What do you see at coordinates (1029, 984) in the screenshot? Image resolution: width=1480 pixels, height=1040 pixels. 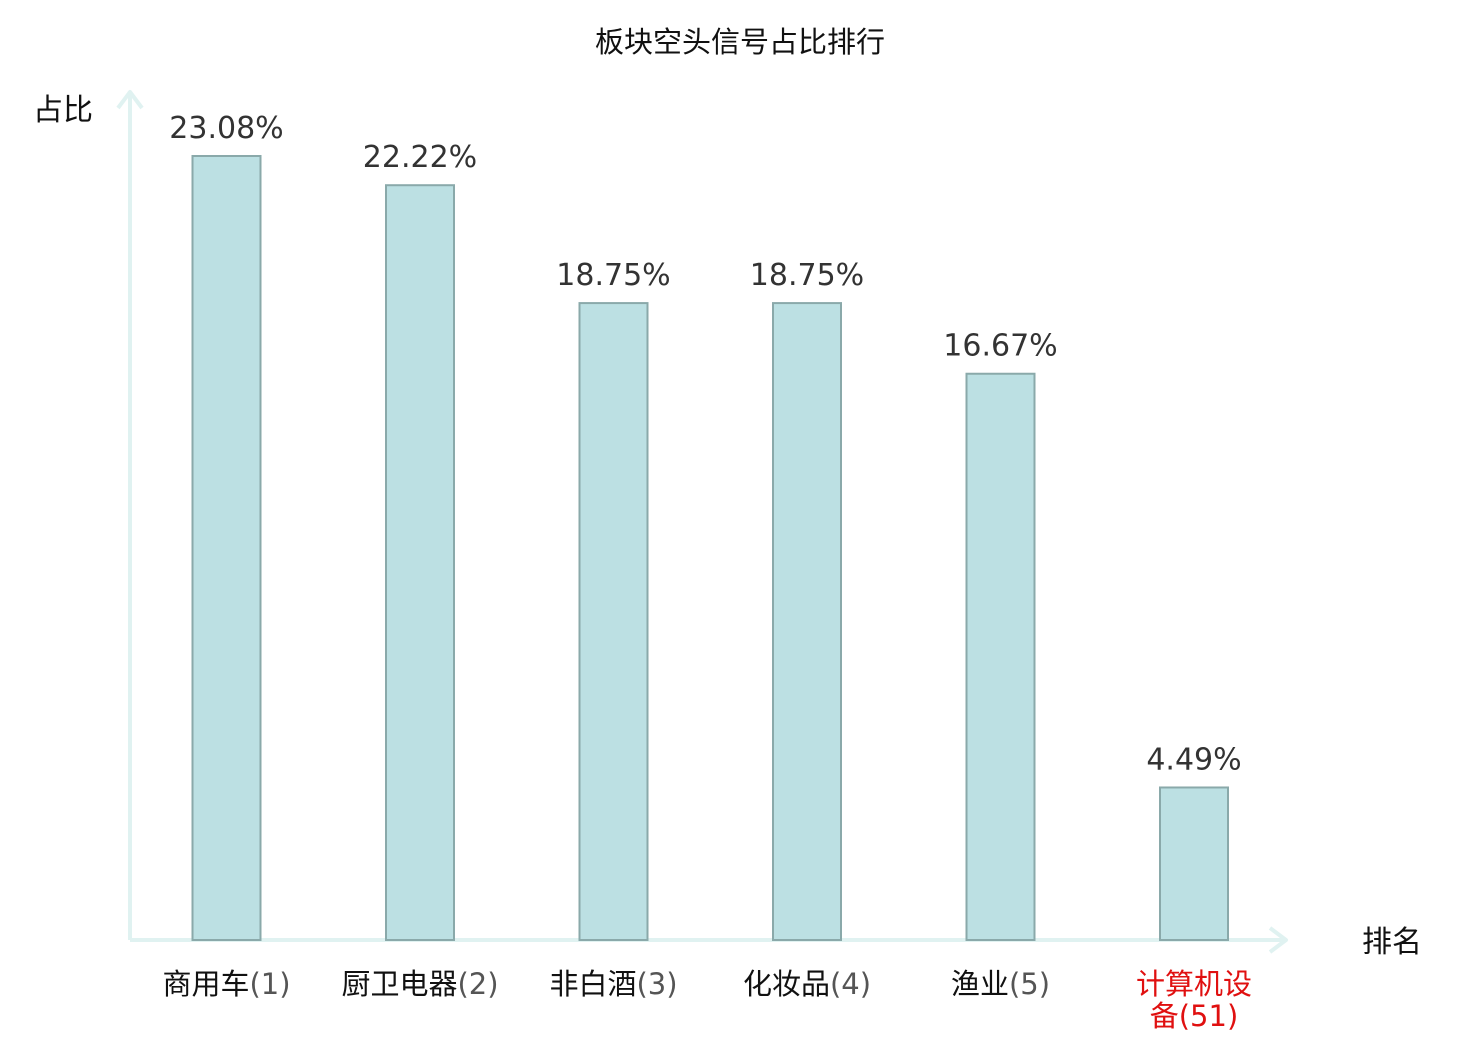 I see `category-rank: (5)` at bounding box center [1029, 984].